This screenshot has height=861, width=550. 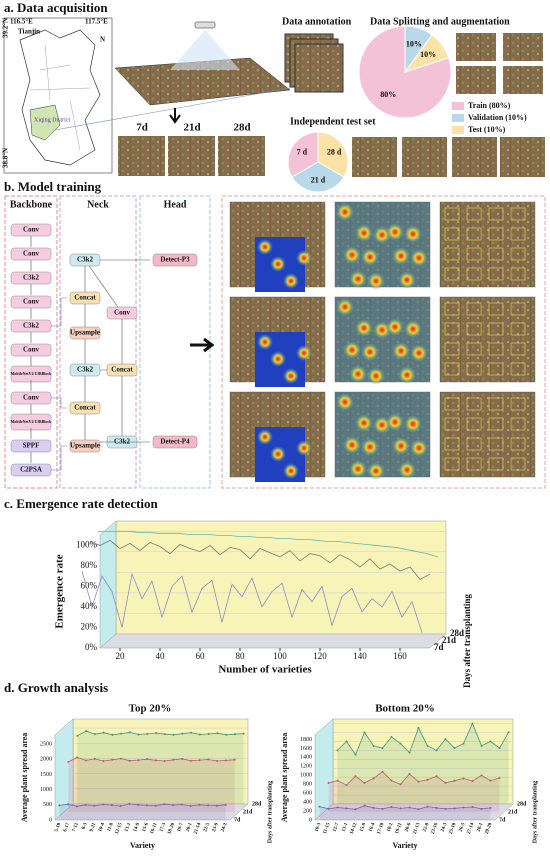 What do you see at coordinates (481, 827) in the screenshot?
I see `x-tick-label: 28-1` at bounding box center [481, 827].